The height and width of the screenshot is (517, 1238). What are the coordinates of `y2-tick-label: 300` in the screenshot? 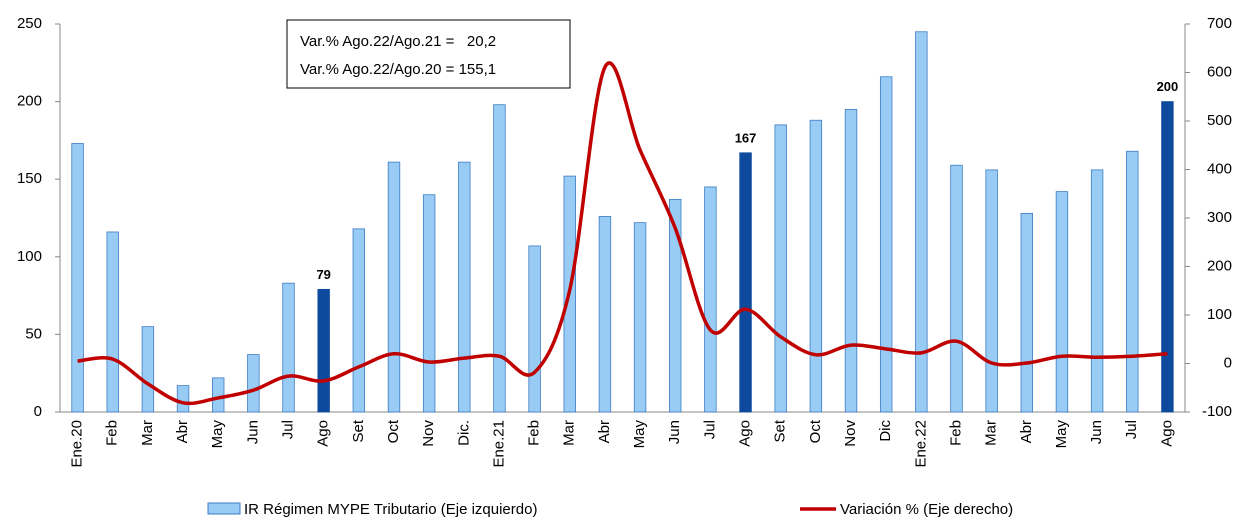 It's located at (1219, 217).